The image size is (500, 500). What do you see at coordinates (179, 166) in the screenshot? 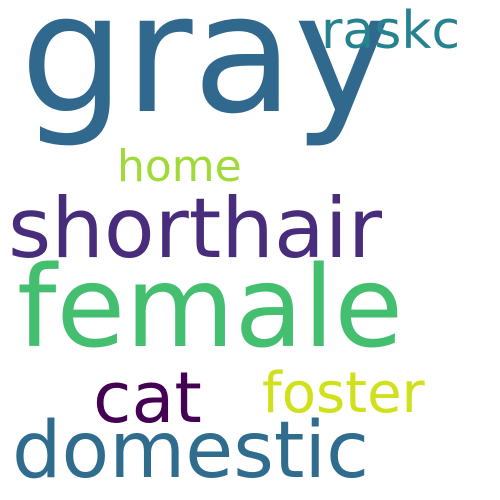
I see `word-home: home` at bounding box center [179, 166].